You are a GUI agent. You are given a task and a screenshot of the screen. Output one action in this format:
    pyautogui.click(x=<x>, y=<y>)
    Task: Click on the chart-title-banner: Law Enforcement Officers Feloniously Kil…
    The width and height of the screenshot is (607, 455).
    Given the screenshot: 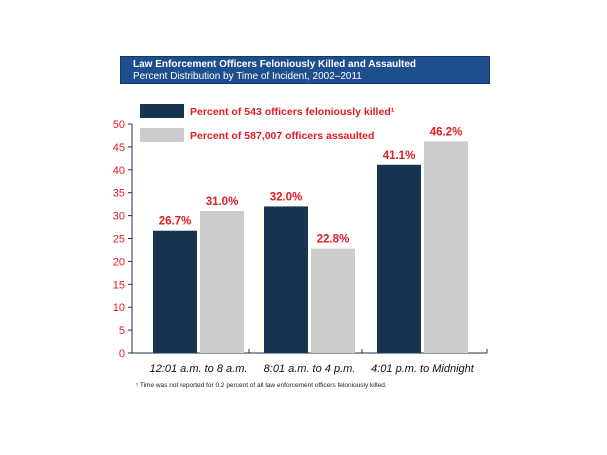 What is the action you would take?
    pyautogui.click(x=305, y=70)
    